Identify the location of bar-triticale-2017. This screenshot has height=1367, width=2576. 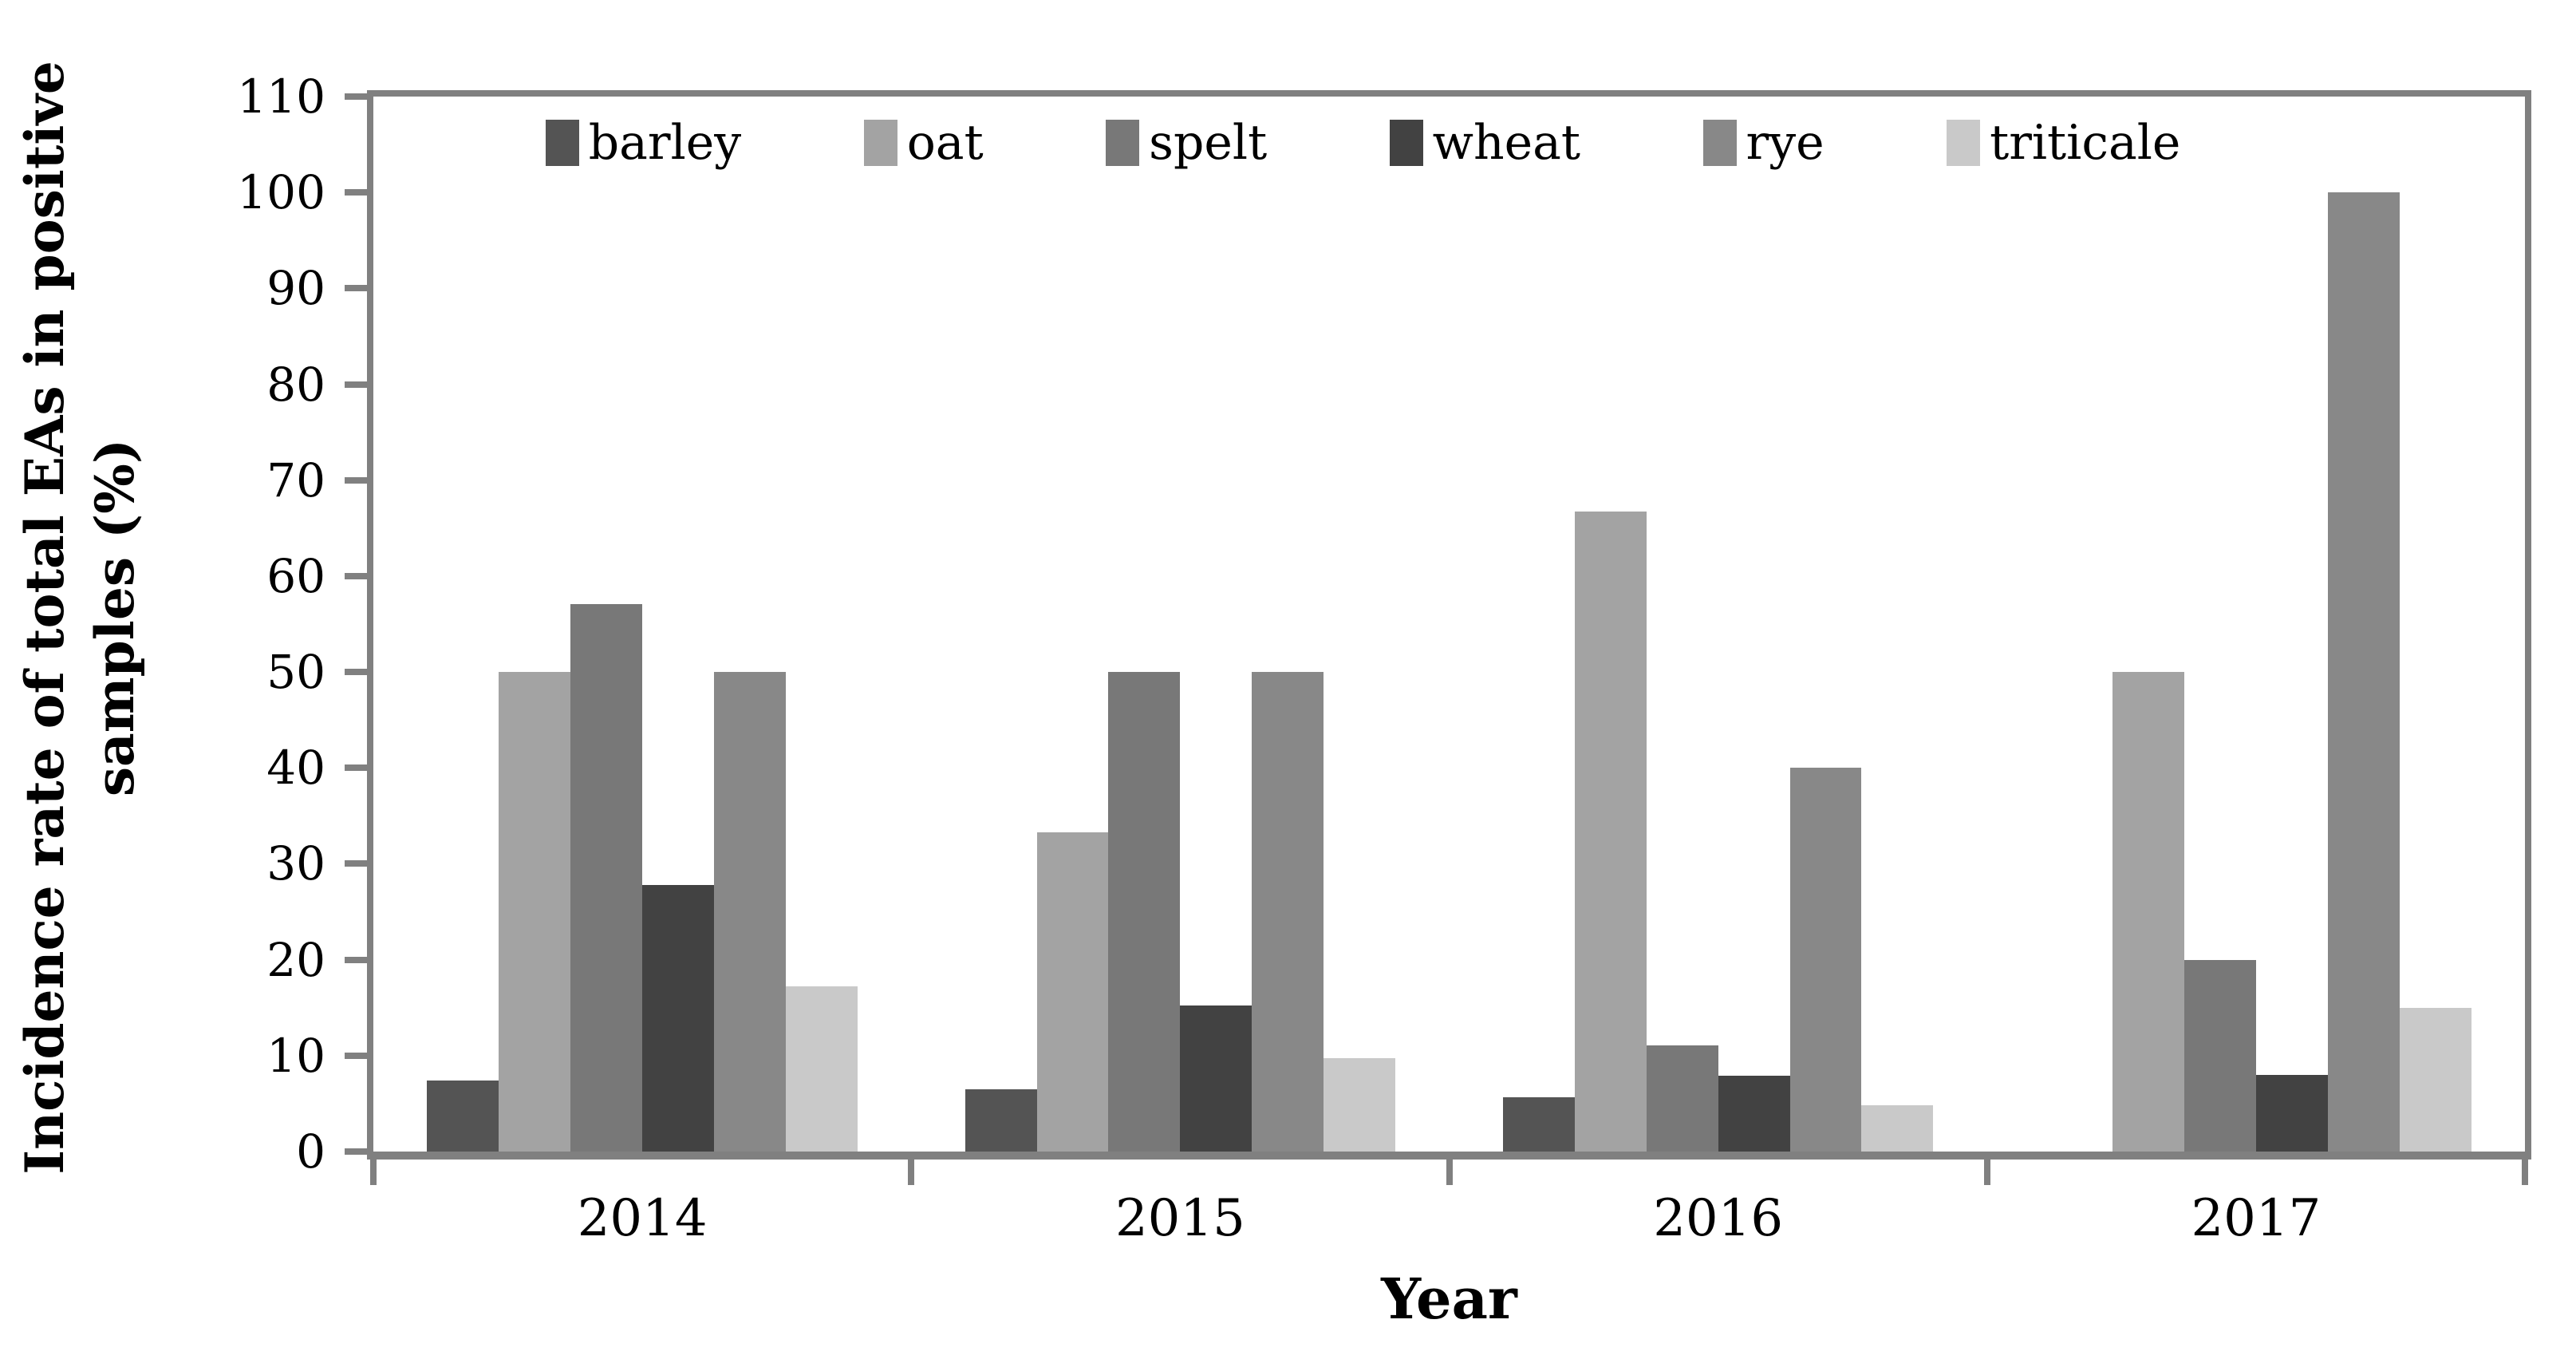
(2435, 1079).